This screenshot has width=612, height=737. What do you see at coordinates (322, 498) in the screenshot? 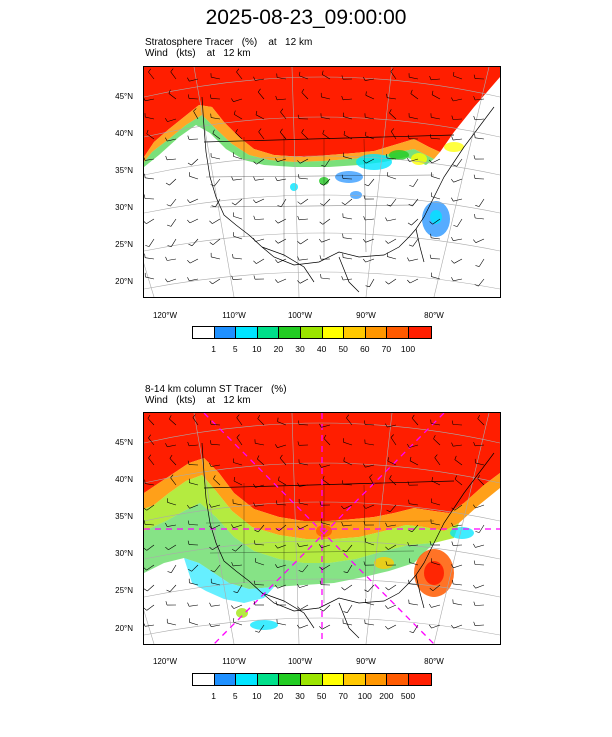
I see `column-tracer-orange` at bounding box center [322, 498].